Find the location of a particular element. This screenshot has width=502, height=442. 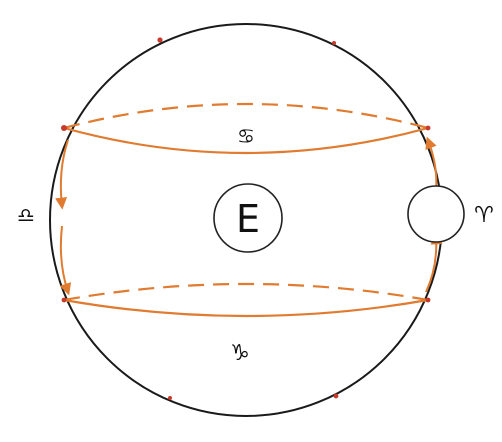

lower-path-back is located at coordinates (246, 292).